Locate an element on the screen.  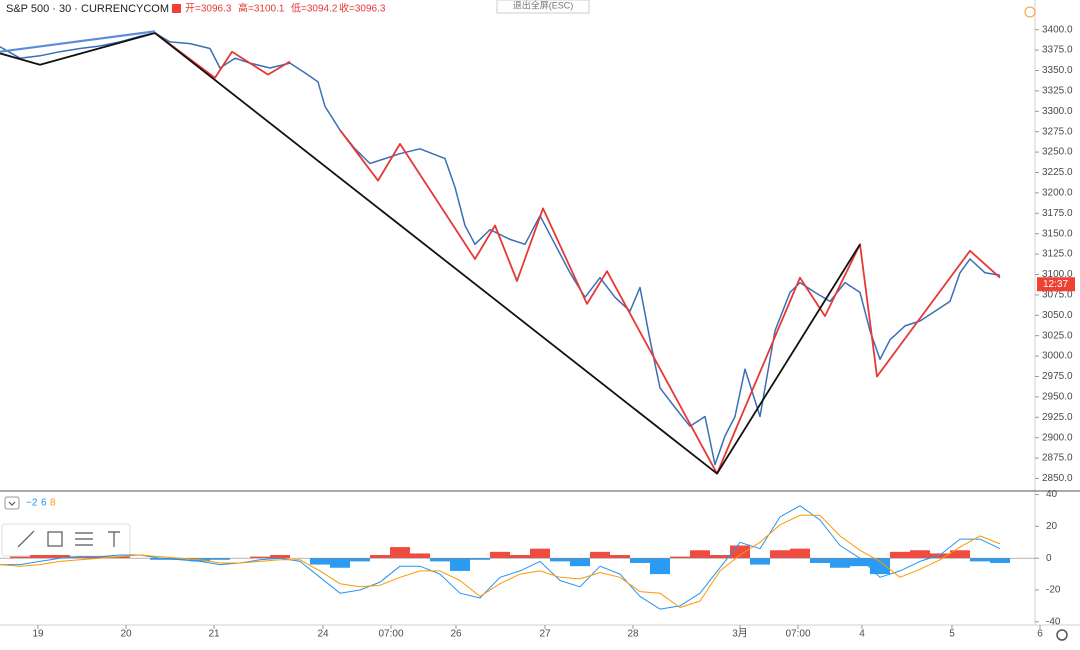
y-tick-label: 2925.0 is located at coordinates (1057, 417).